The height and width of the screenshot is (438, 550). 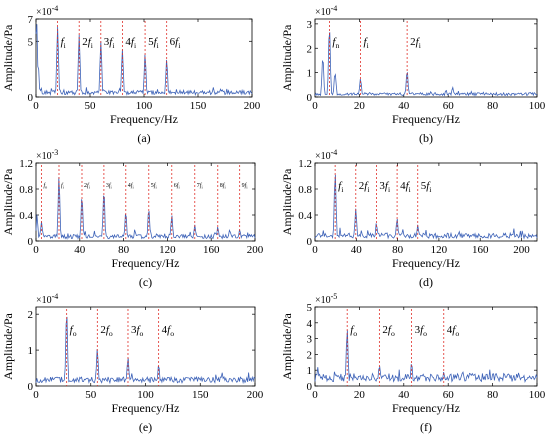 I want to click on panel-label: (c), so click(x=145, y=282).